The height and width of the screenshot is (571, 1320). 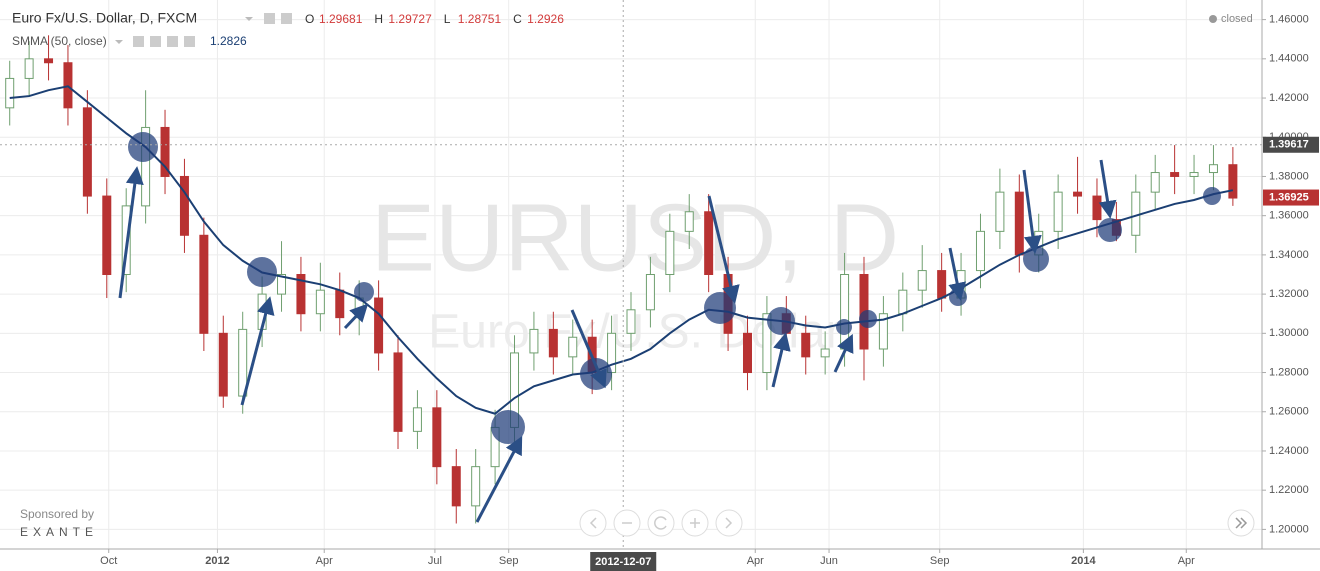 What do you see at coordinates (661, 523) in the screenshot?
I see `reset` at bounding box center [661, 523].